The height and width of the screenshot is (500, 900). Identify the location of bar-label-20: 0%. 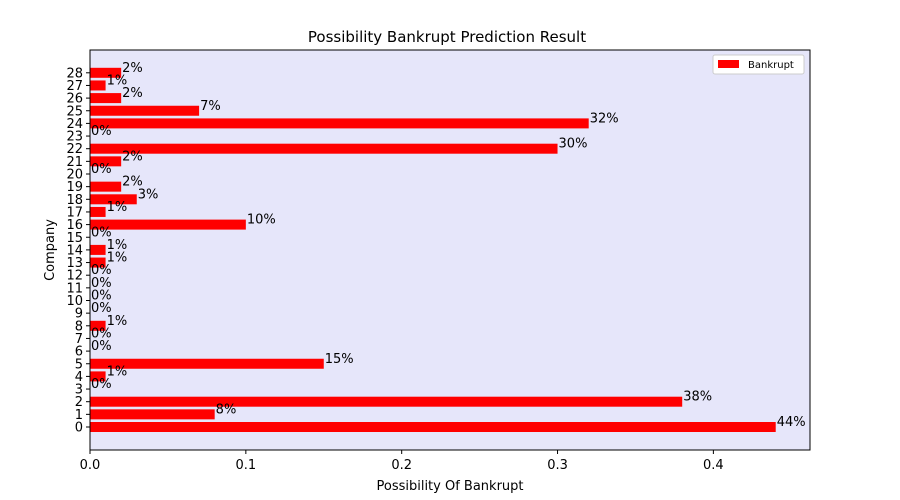
(101, 169).